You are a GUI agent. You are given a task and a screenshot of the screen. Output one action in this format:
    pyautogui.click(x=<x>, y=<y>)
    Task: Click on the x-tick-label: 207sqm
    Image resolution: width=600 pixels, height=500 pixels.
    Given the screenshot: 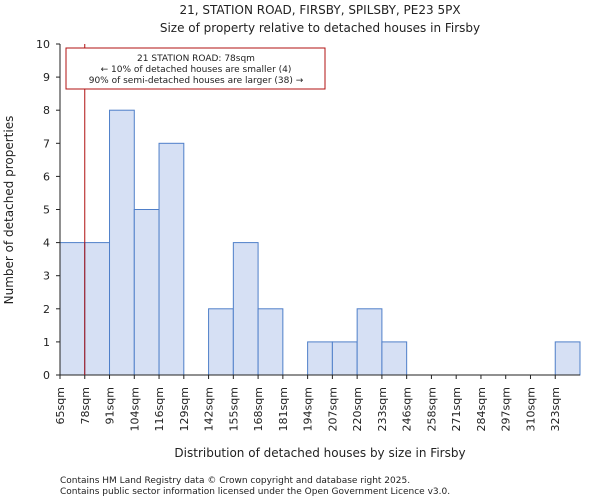 What is the action you would take?
    pyautogui.click(x=332, y=409)
    